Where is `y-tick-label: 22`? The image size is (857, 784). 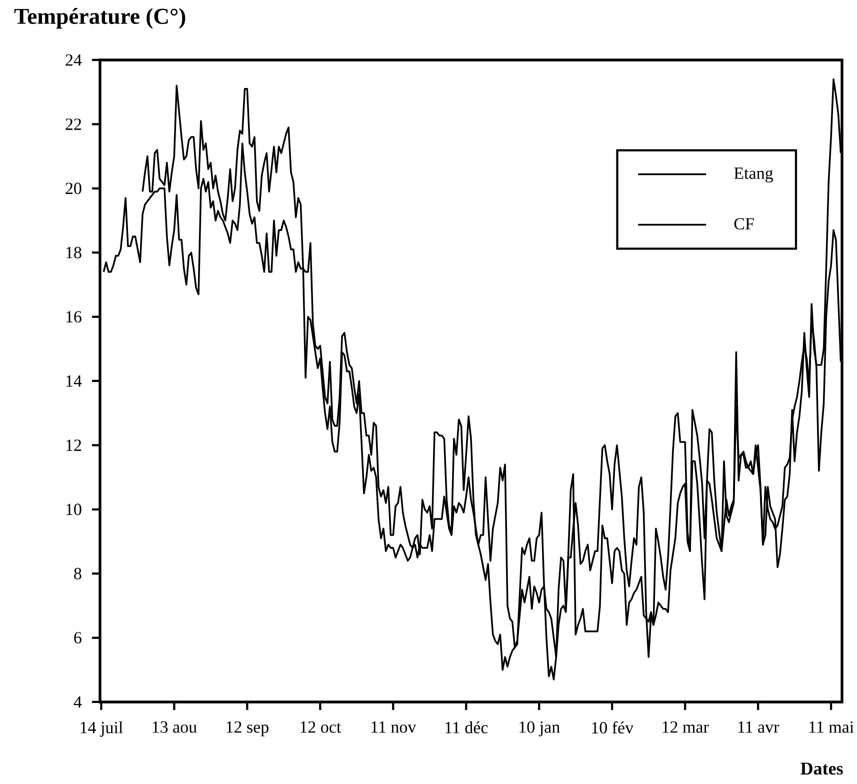 y-tick-label: 22 is located at coordinates (74, 124).